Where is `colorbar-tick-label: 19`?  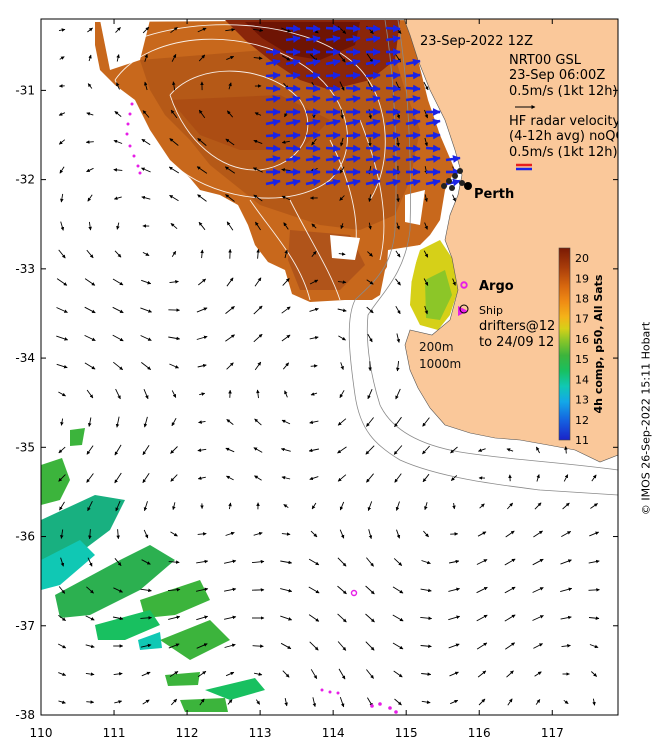
colorbar-tick-label: 19 is located at coordinates (582, 278).